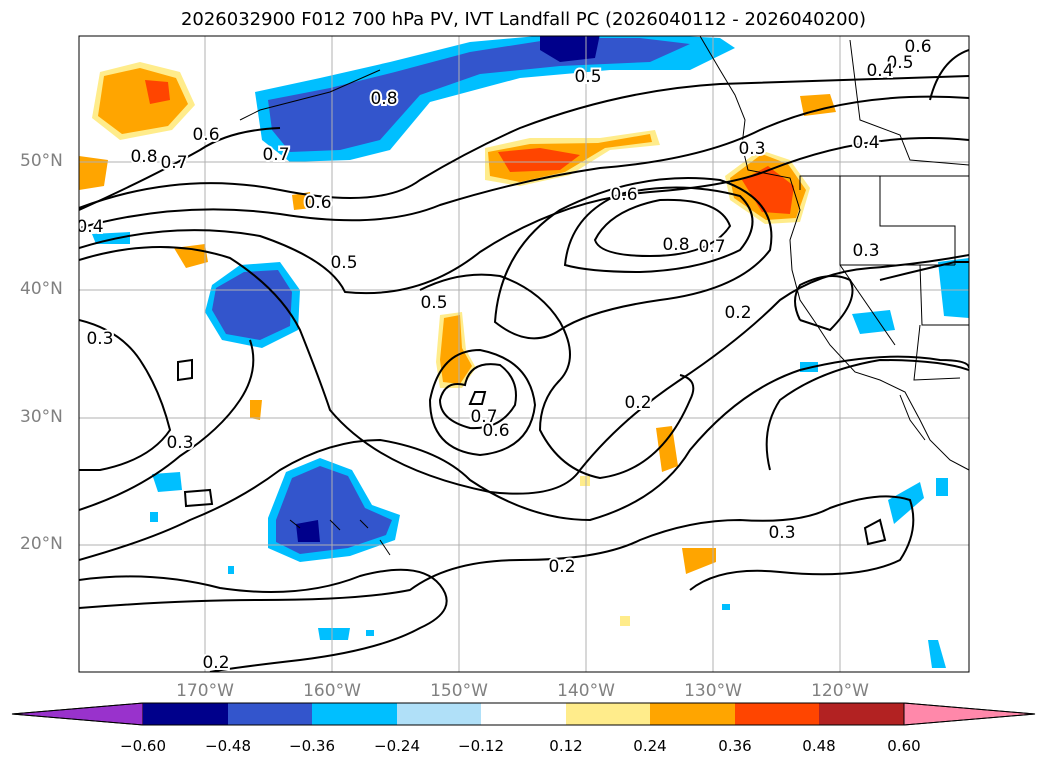 This screenshot has height=765, width=1047. What do you see at coordinates (143, 746) in the screenshot?
I see `colorbar-tick-label: −0.60` at bounding box center [143, 746].